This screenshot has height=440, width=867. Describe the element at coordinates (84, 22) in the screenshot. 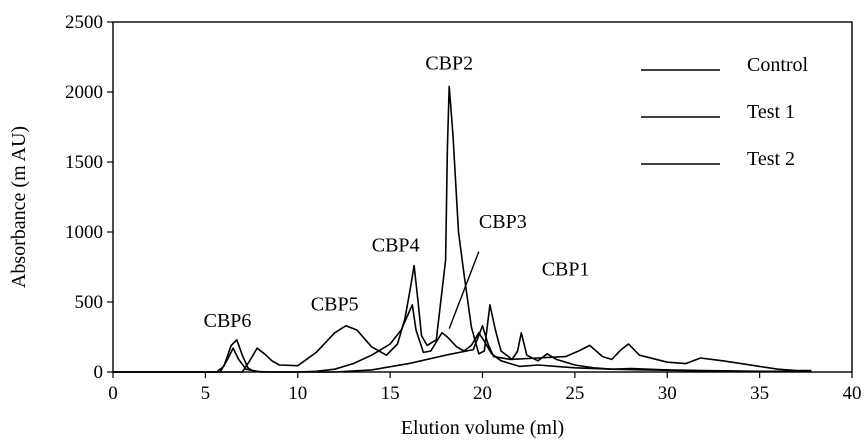

I see `y-tick-label: 2500` at that location.